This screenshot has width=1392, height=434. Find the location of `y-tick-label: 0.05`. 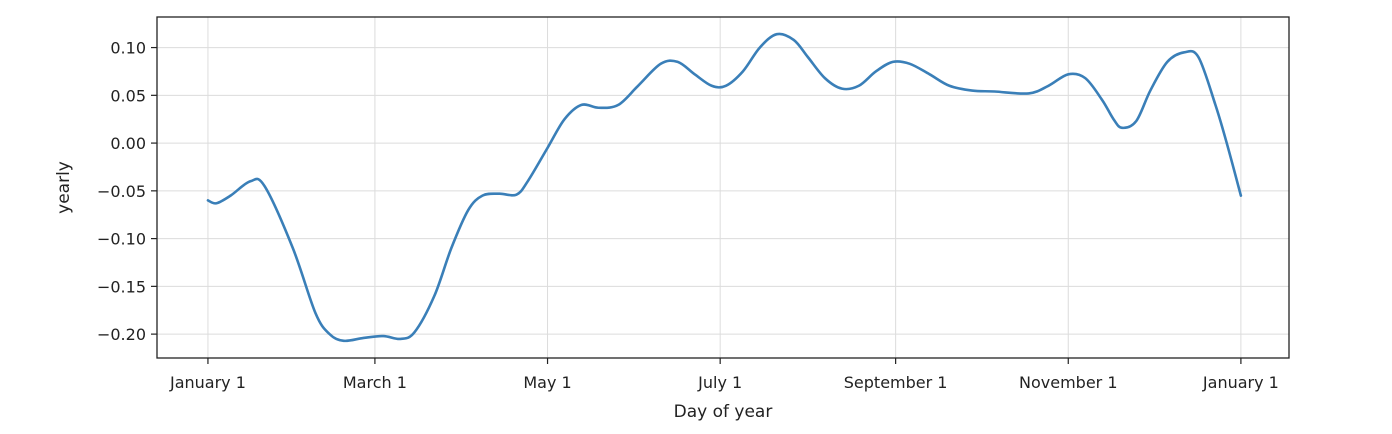

y-tick-label: 0.05 is located at coordinates (128, 95).